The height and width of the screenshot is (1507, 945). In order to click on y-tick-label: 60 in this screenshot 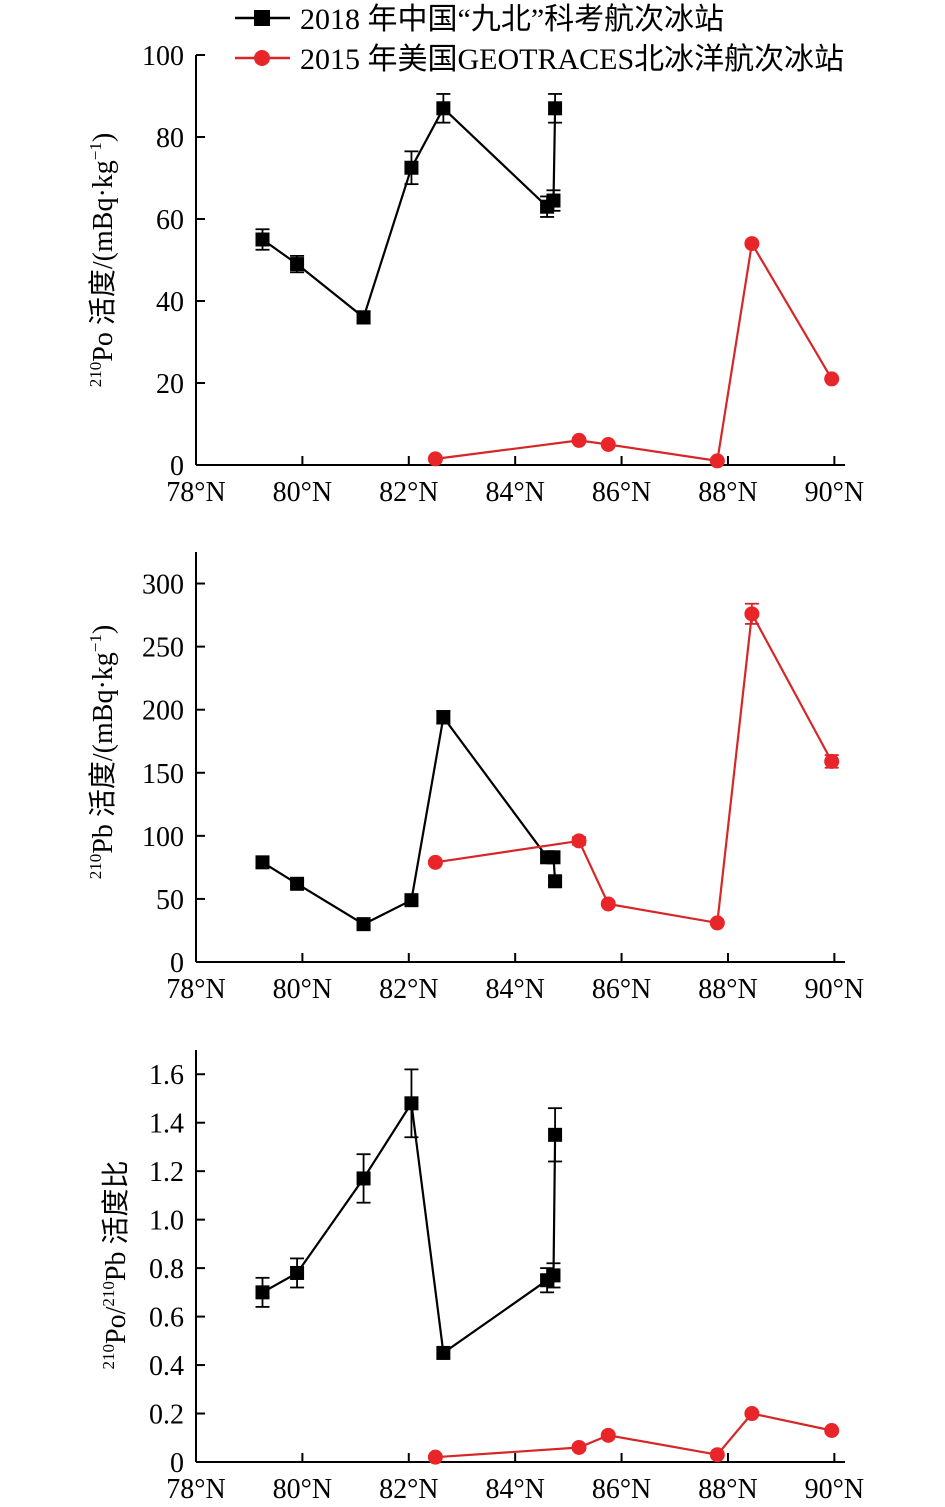, I will do `click(170, 220)`.